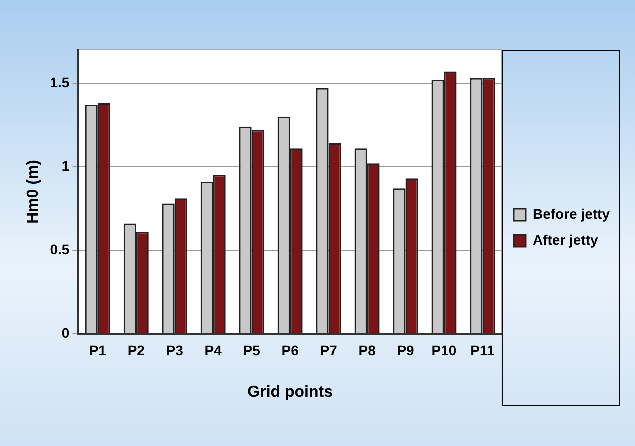 The width and height of the screenshot is (635, 446). What do you see at coordinates (406, 350) in the screenshot?
I see `x-tick-label: P9` at bounding box center [406, 350].